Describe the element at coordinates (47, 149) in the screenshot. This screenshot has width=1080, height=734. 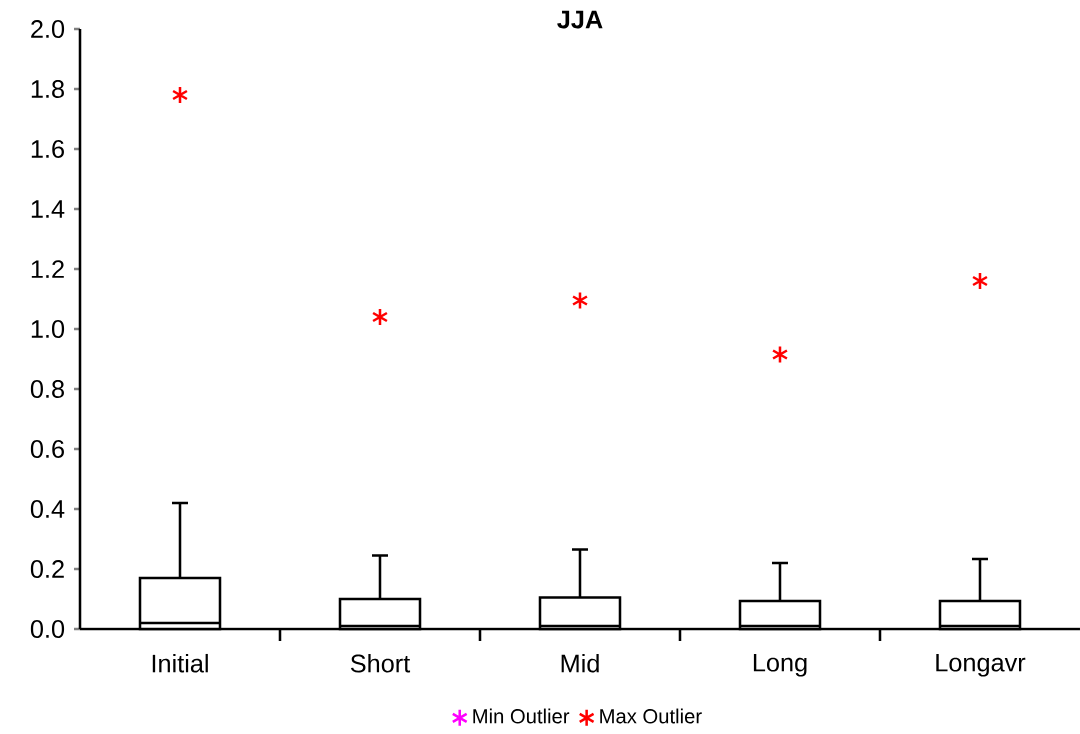
I see `y-tick-label: 1.6` at that location.